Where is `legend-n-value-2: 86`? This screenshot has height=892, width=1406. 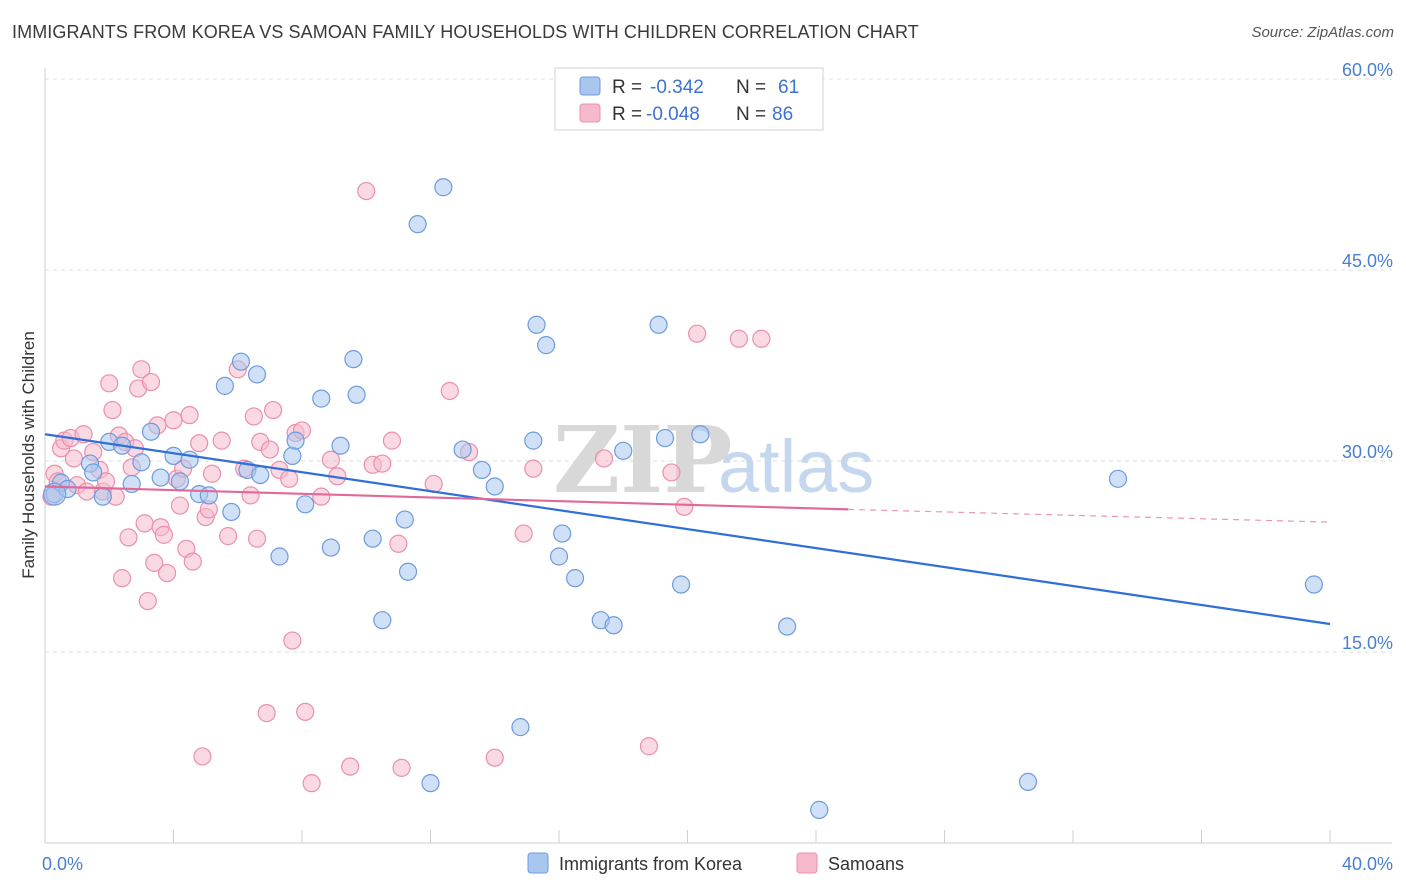 legend-n-value-2: 86 is located at coordinates (782, 114).